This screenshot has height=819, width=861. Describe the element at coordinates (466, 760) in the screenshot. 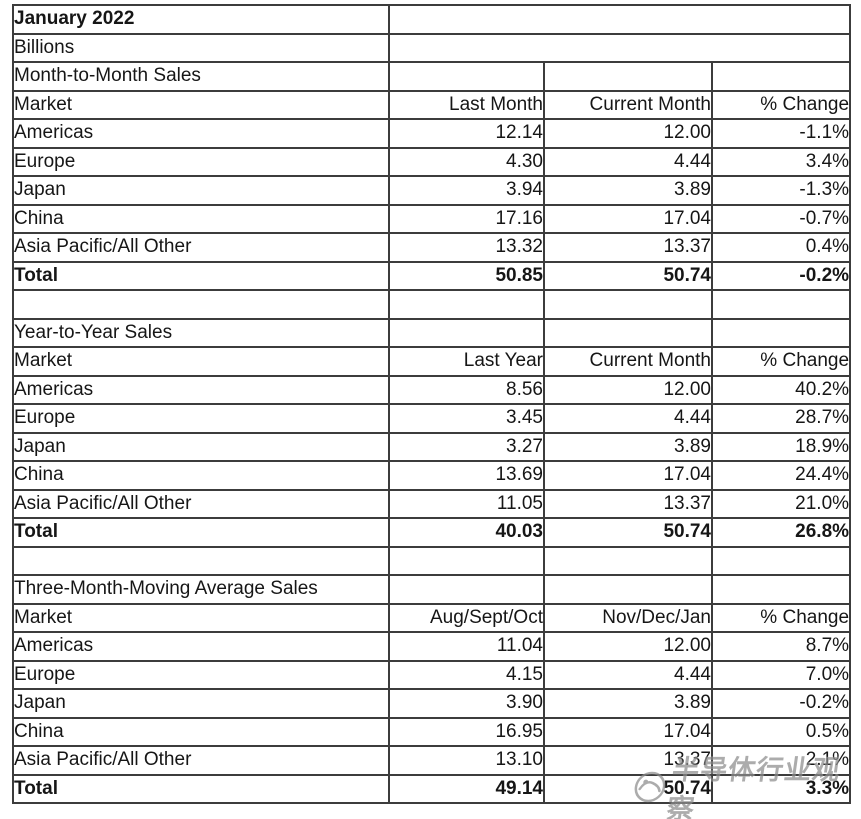

I see `value-cell: 13.10` at that location.